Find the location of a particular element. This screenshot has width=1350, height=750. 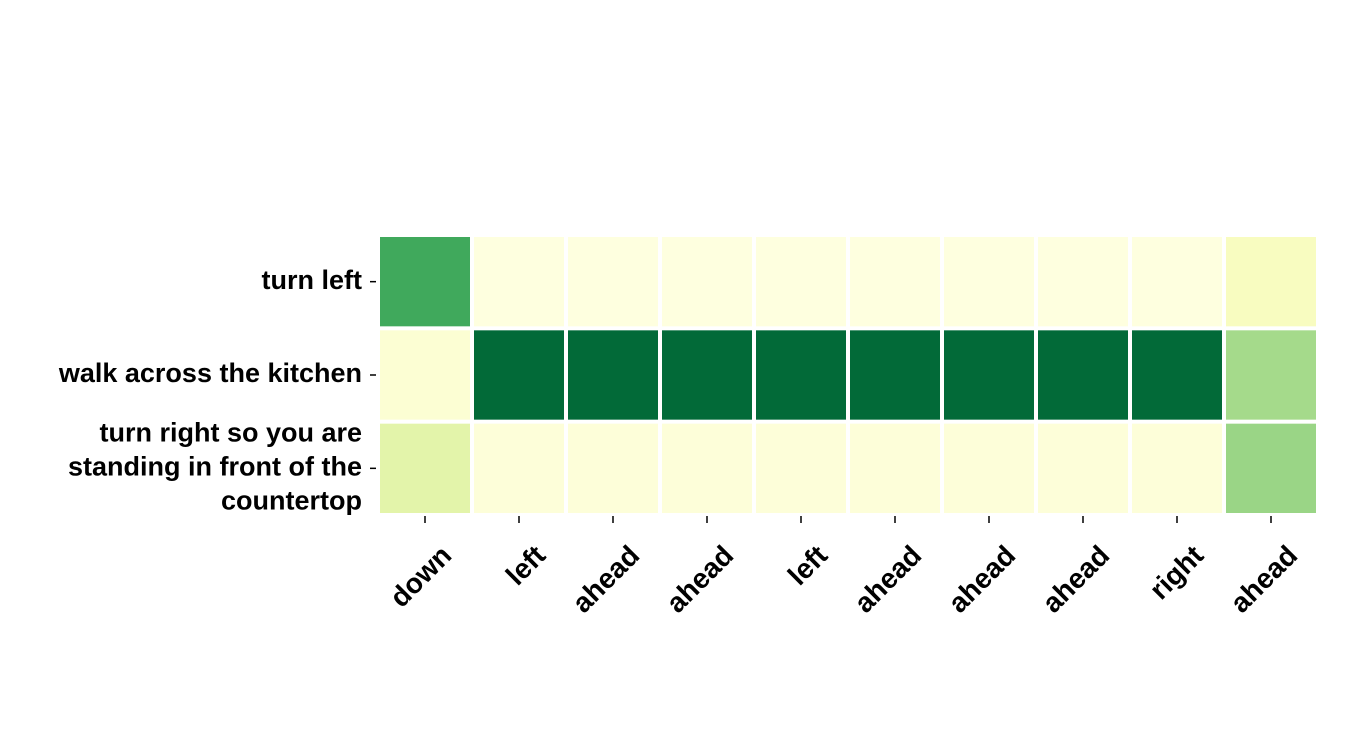

row-label-0: turn left is located at coordinates (312, 280).